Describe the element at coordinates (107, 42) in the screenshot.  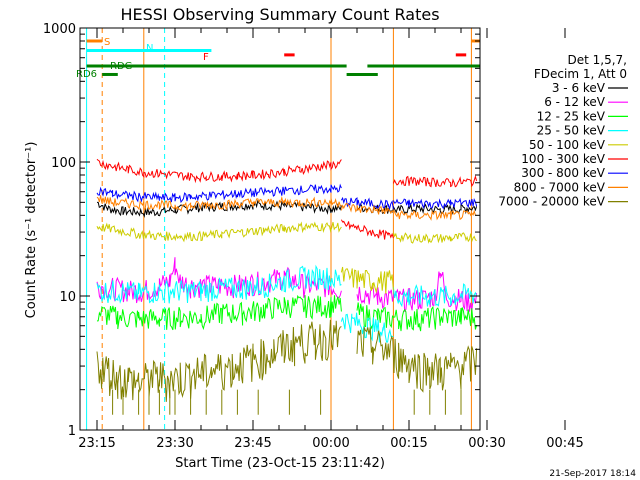
I see `state-bar-label: S` at that location.